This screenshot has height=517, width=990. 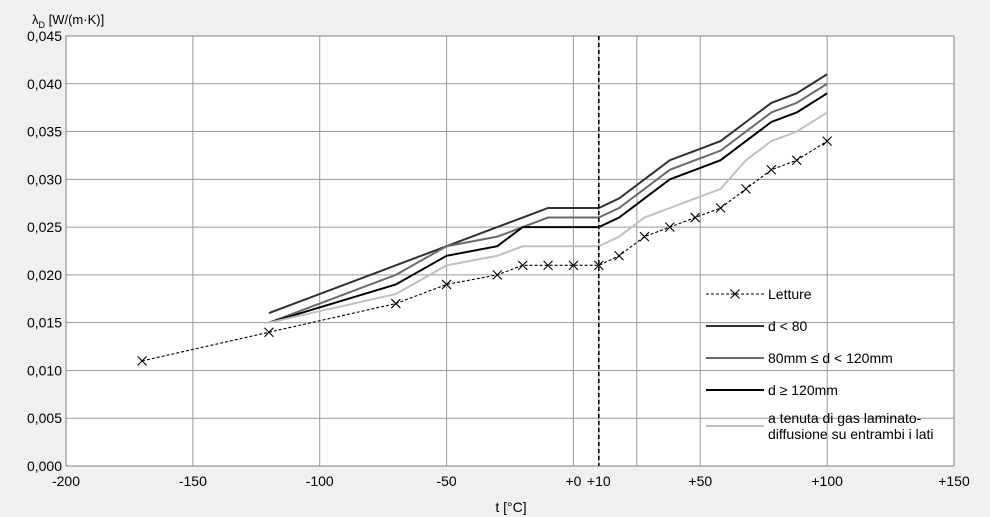 What do you see at coordinates (790, 294) in the screenshot?
I see `legend-label: Letture` at bounding box center [790, 294].